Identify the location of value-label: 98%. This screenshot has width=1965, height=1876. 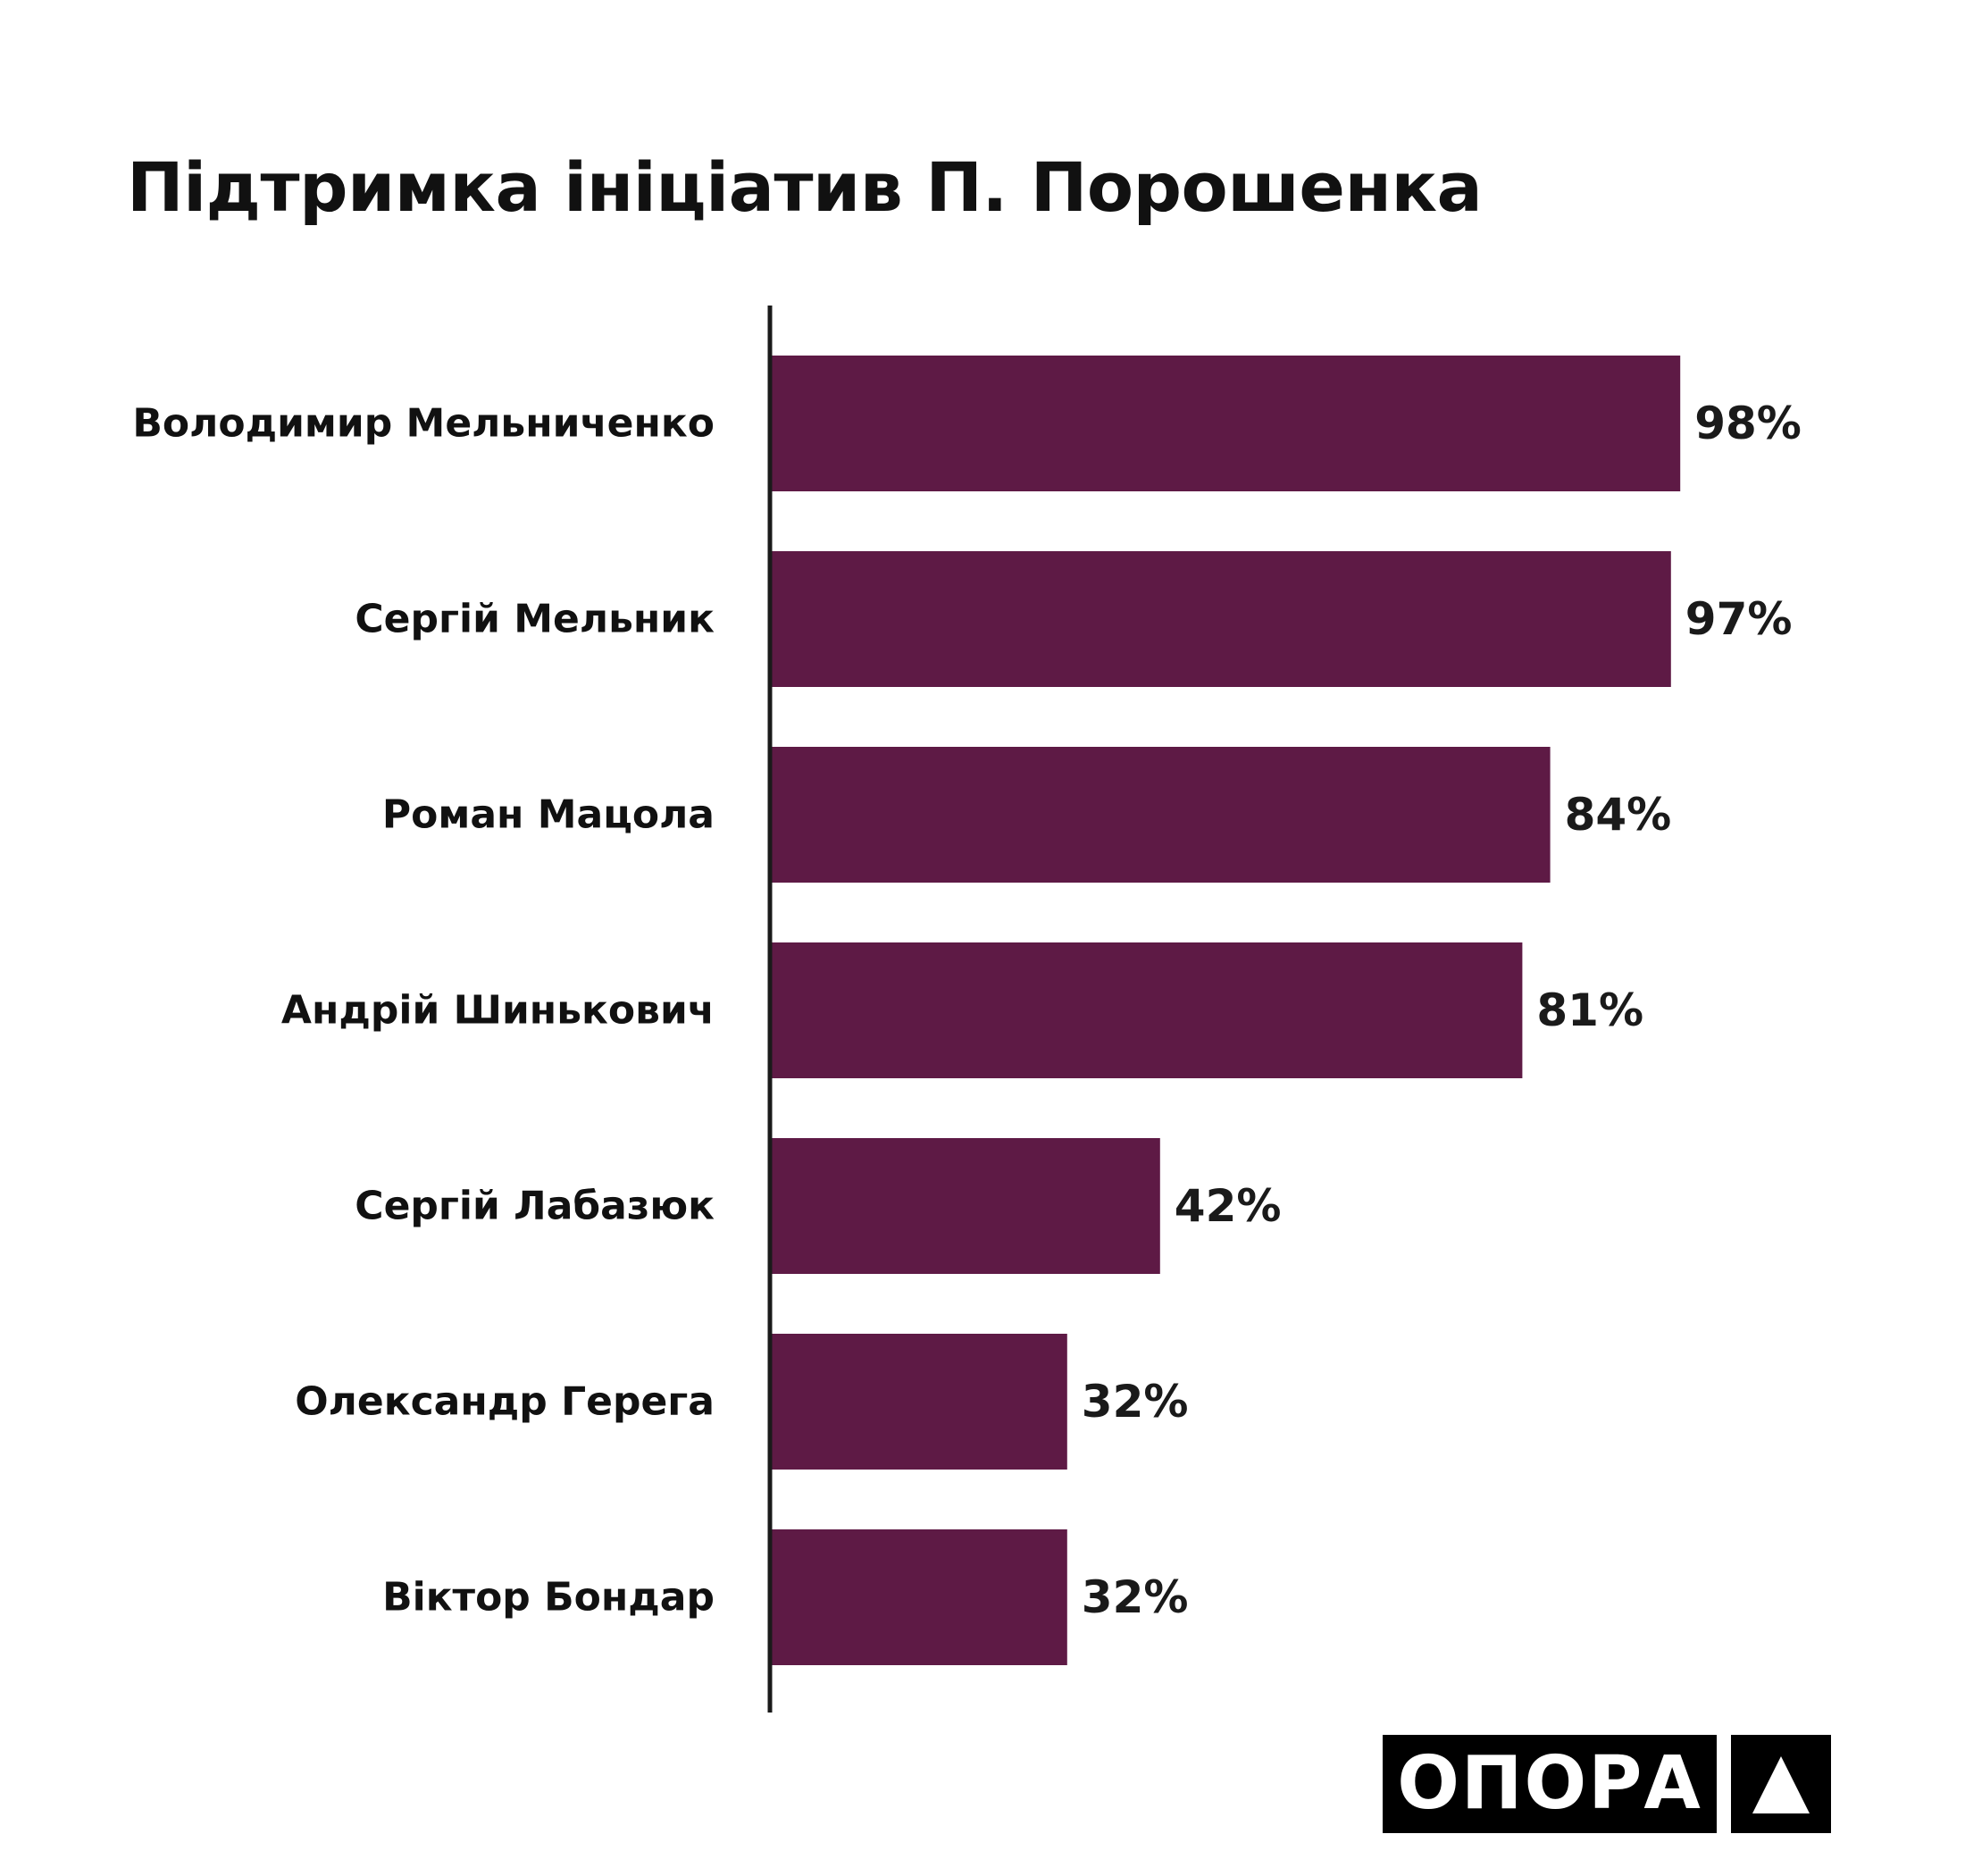
(1748, 423).